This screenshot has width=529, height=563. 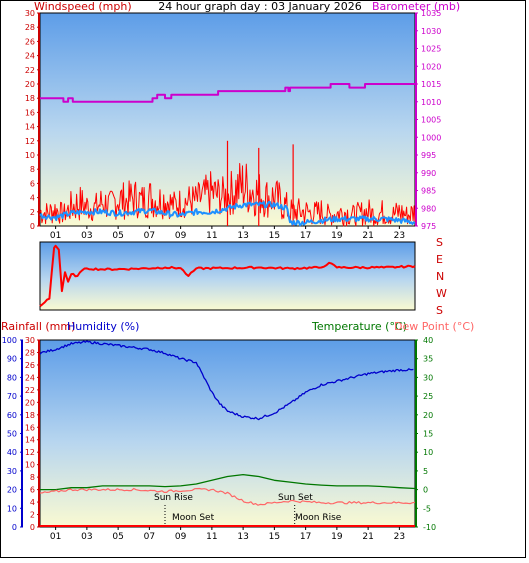 I want to click on wind-xtick-label-5: 11, so click(x=211, y=236).